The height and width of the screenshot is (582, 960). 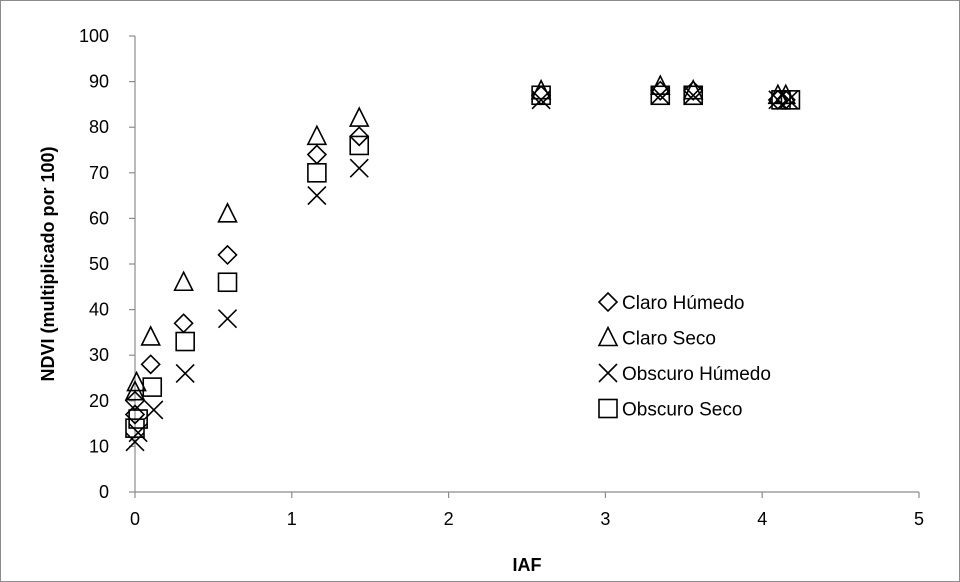 What do you see at coordinates (449, 519) in the screenshot?
I see `x-tick-label: 2` at bounding box center [449, 519].